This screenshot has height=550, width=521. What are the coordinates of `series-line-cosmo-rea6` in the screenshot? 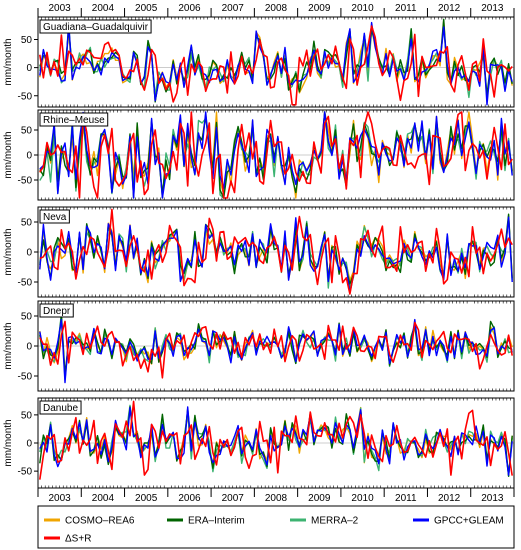 It's located at (276, 61).